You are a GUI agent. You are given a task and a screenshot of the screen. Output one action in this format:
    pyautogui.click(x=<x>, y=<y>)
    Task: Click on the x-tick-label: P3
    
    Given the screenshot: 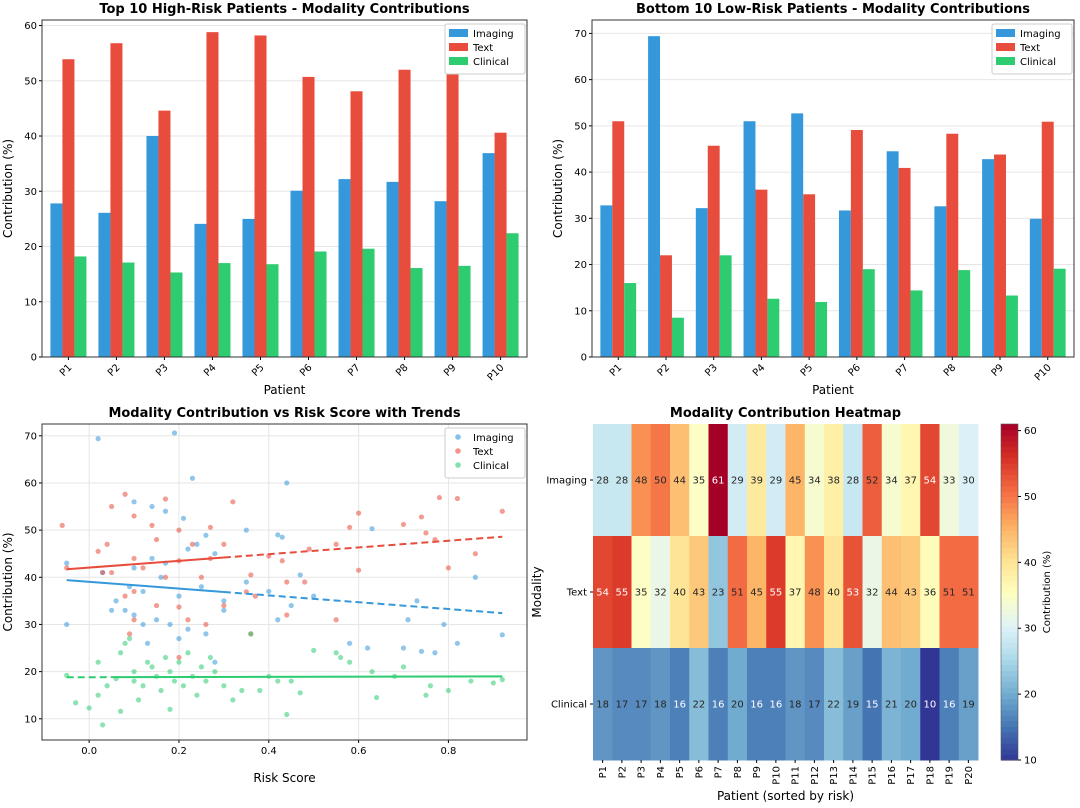 What is the action you would take?
    pyautogui.click(x=162, y=370)
    